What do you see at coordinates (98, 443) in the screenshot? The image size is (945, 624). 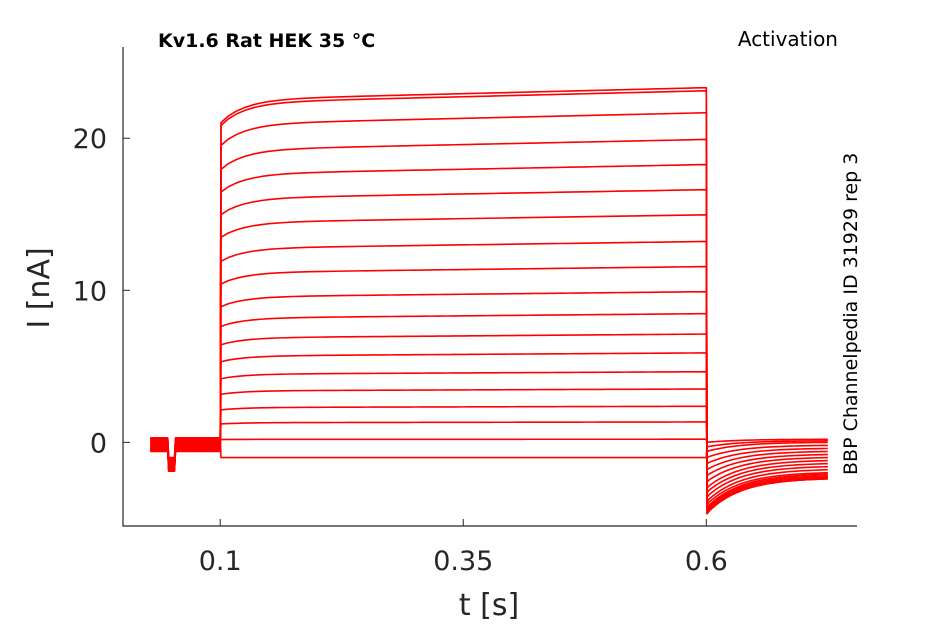 I see `y-tick-label: 0` at bounding box center [98, 443].